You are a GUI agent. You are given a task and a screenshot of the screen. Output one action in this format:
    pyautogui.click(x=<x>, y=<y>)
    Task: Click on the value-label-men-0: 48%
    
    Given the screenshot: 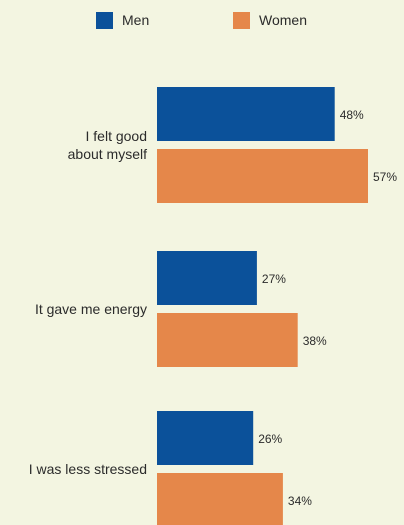 What is the action you would take?
    pyautogui.click(x=352, y=115)
    